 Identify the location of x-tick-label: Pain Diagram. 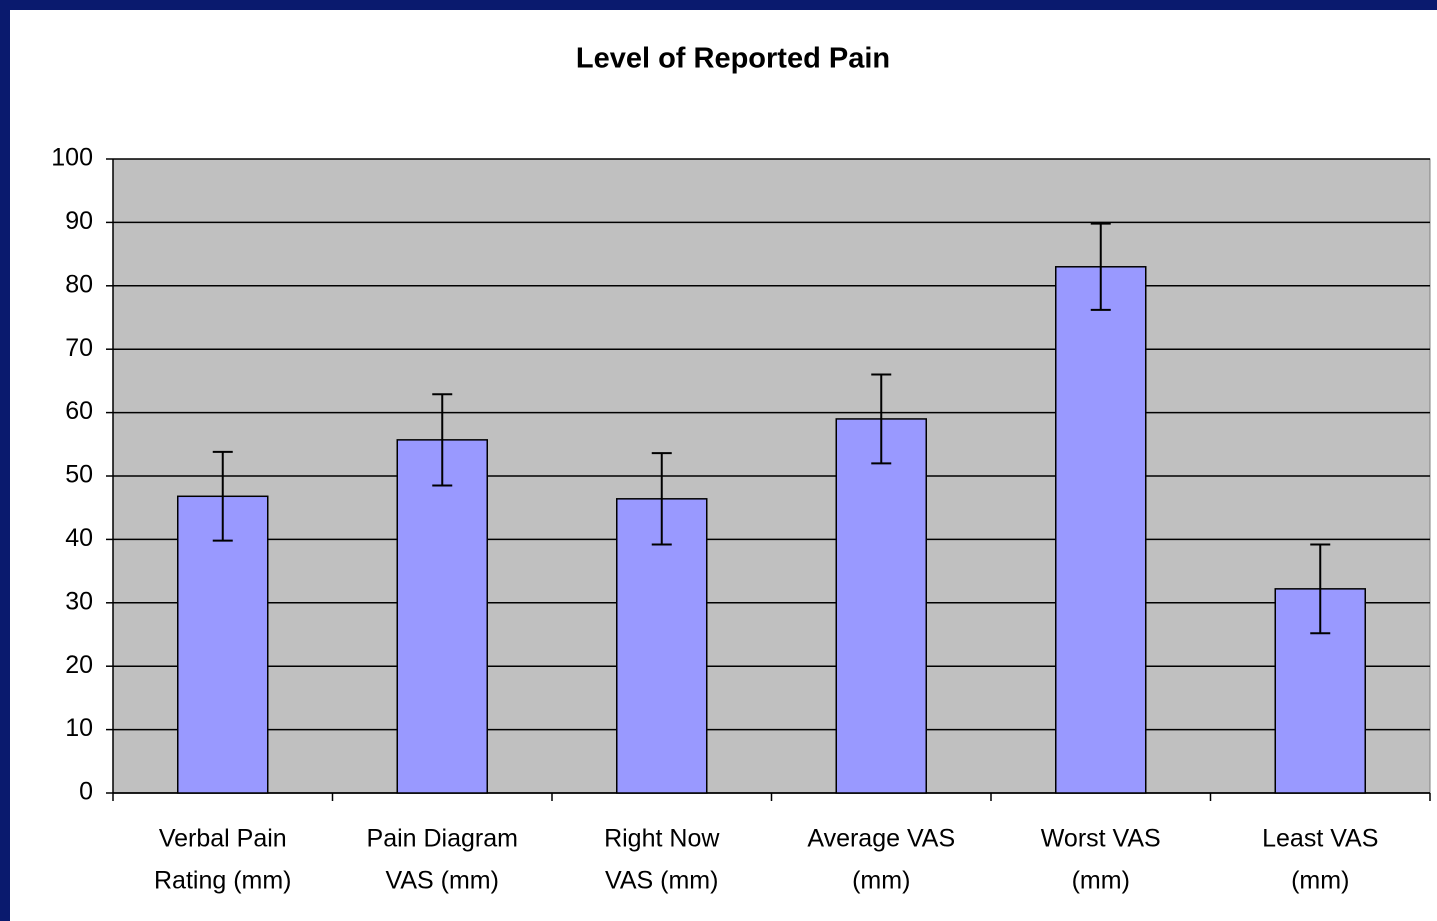
(442, 839).